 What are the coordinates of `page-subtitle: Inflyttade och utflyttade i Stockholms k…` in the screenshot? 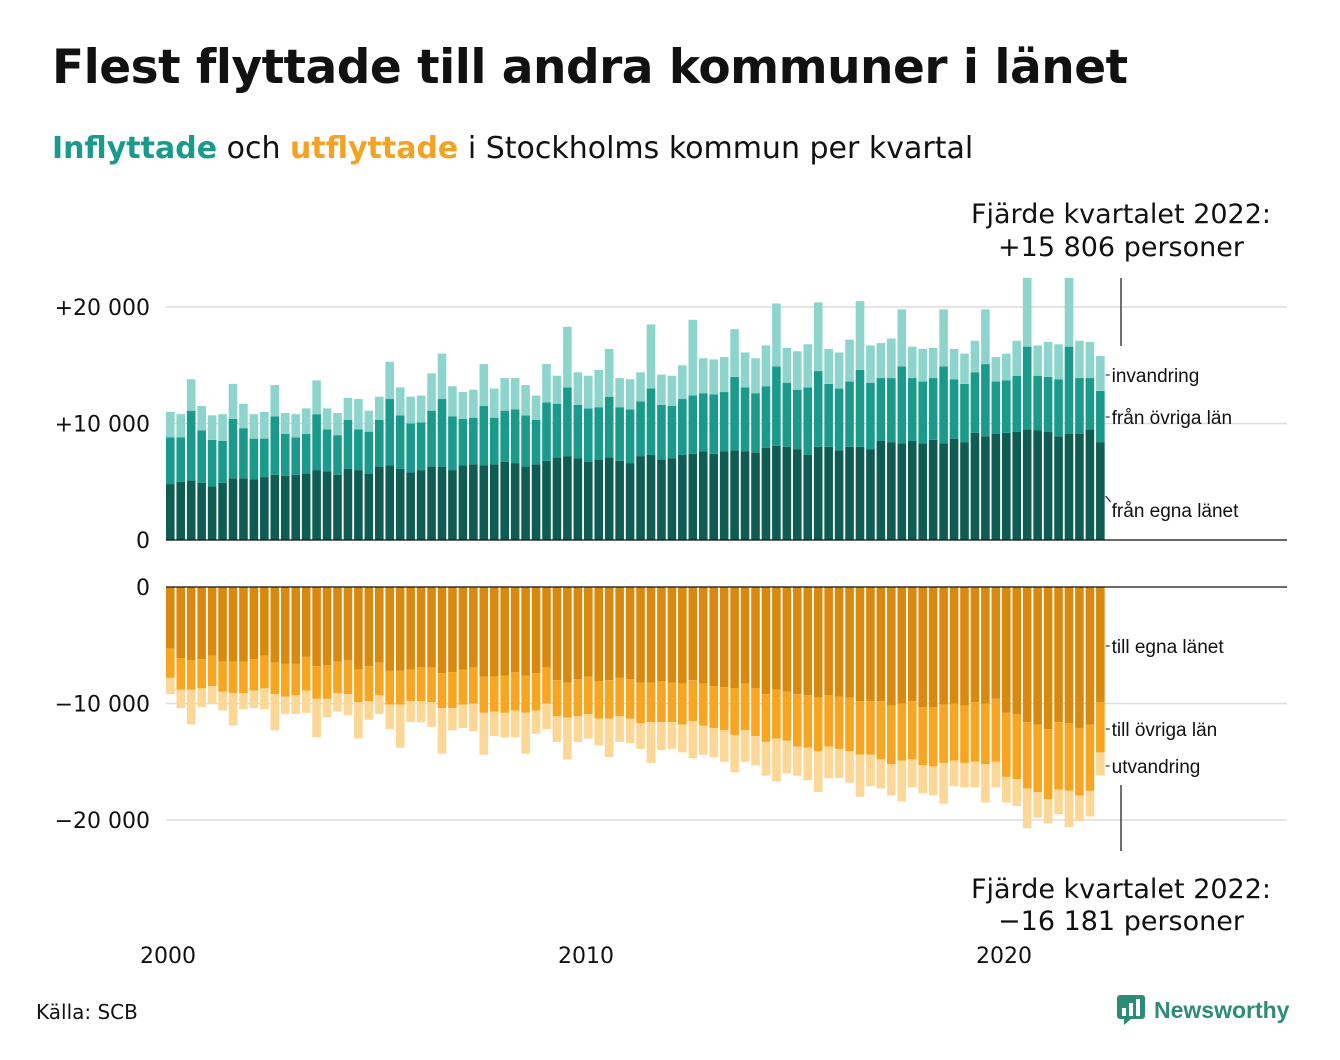 It's located at (512, 148).